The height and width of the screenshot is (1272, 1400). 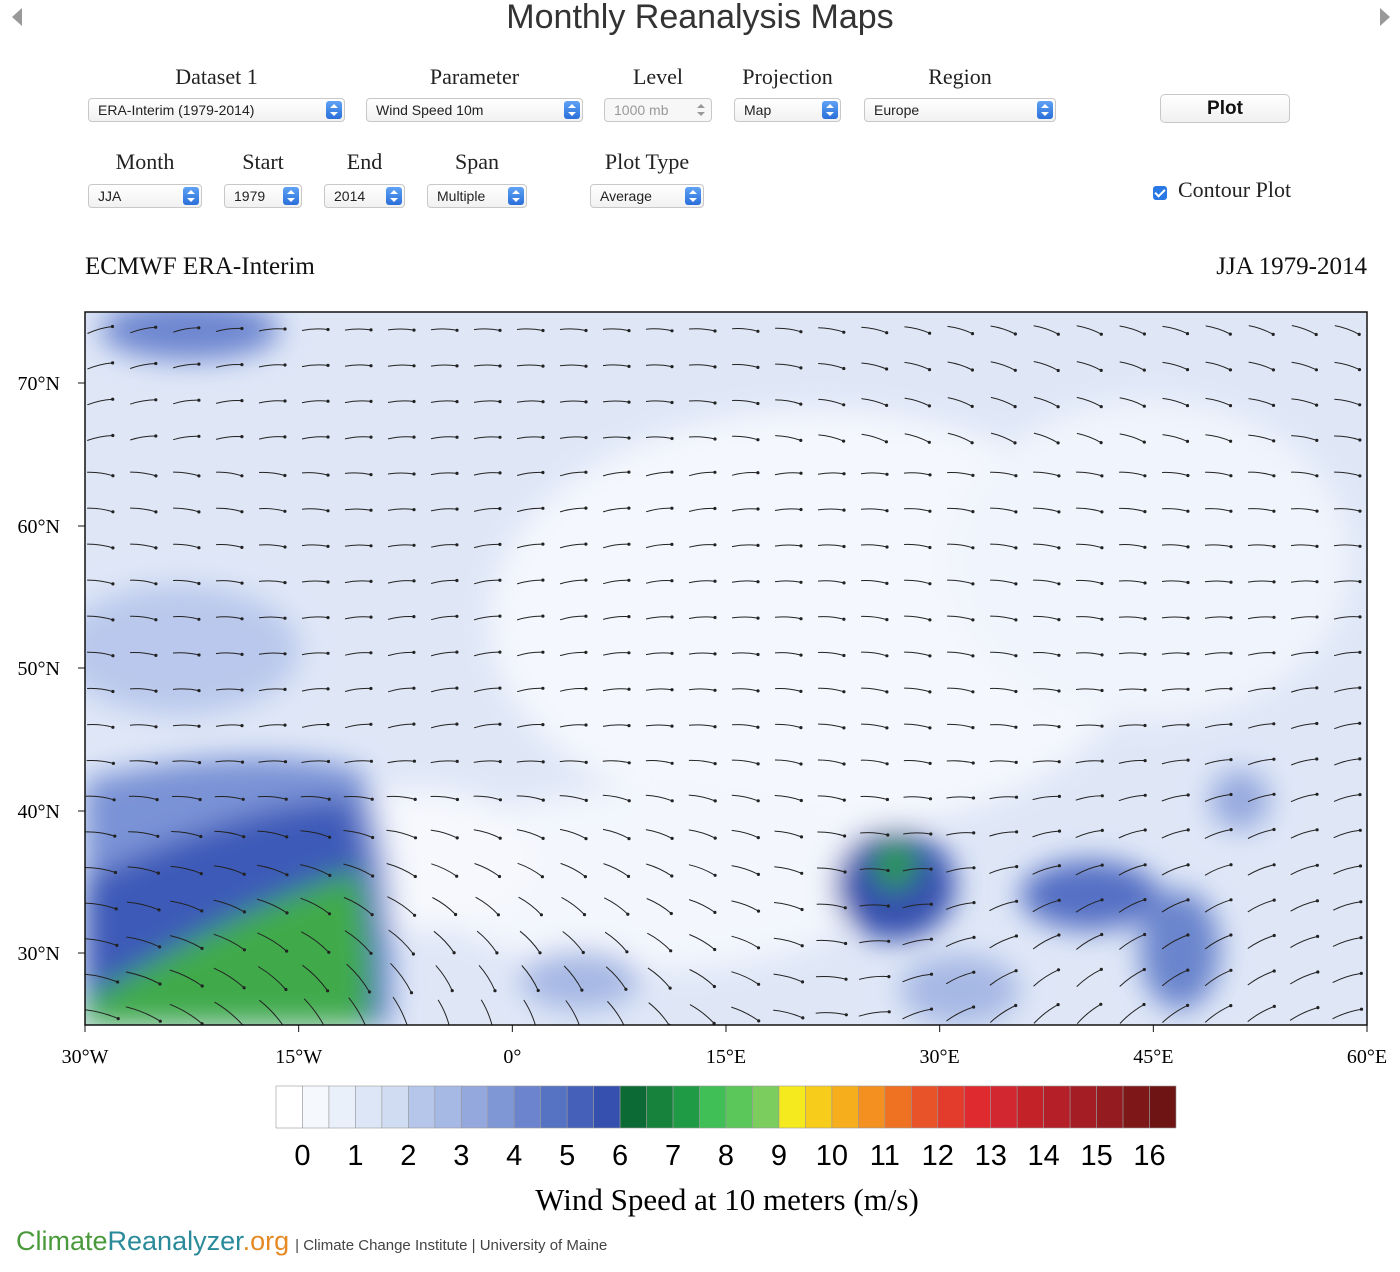 I want to click on select-box: Average, so click(x=647, y=196).